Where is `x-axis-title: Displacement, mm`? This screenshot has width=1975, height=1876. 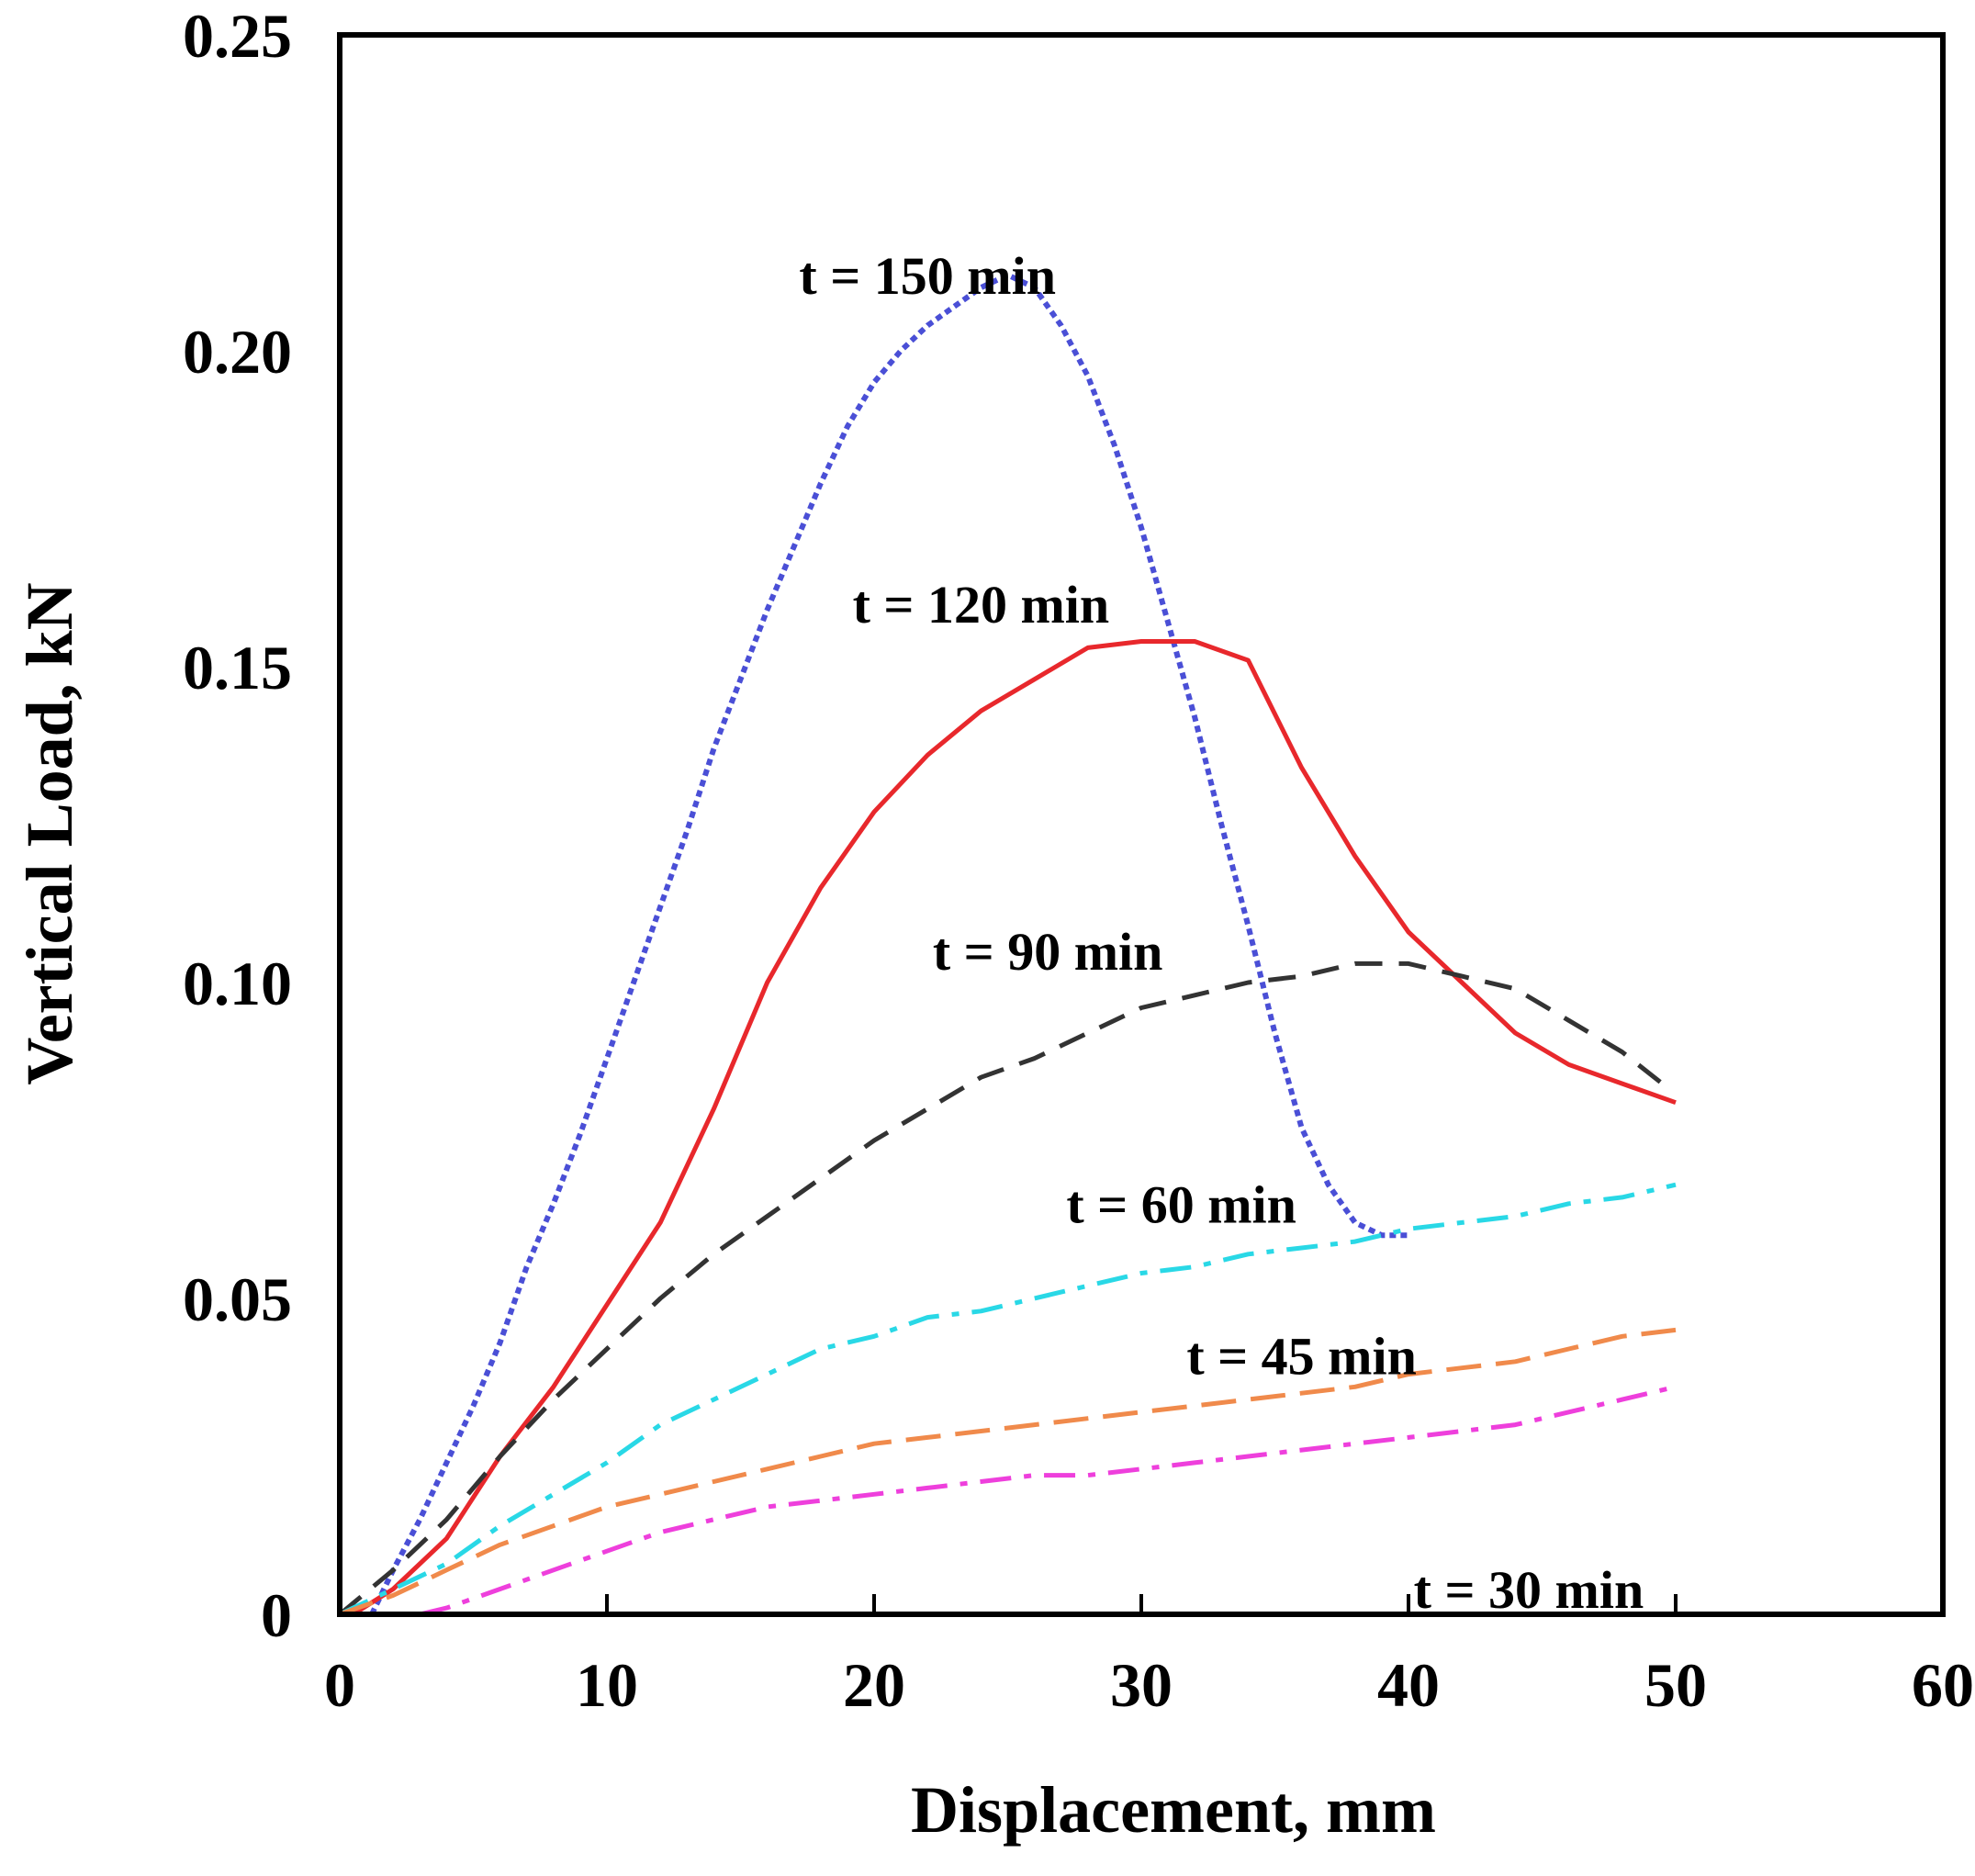
x-axis-title: Displacement, mm is located at coordinates (1173, 1810).